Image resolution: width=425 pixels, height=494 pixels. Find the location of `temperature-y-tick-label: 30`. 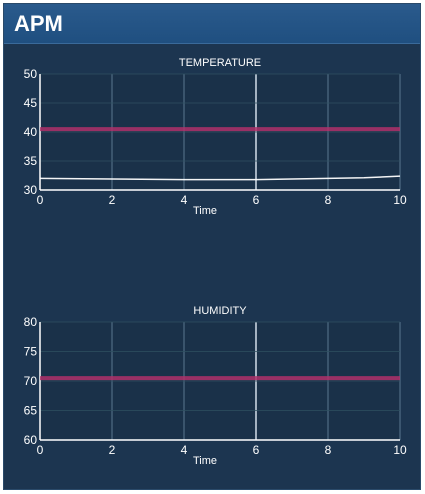

temperature-y-tick-label: 30 is located at coordinates (31, 190).